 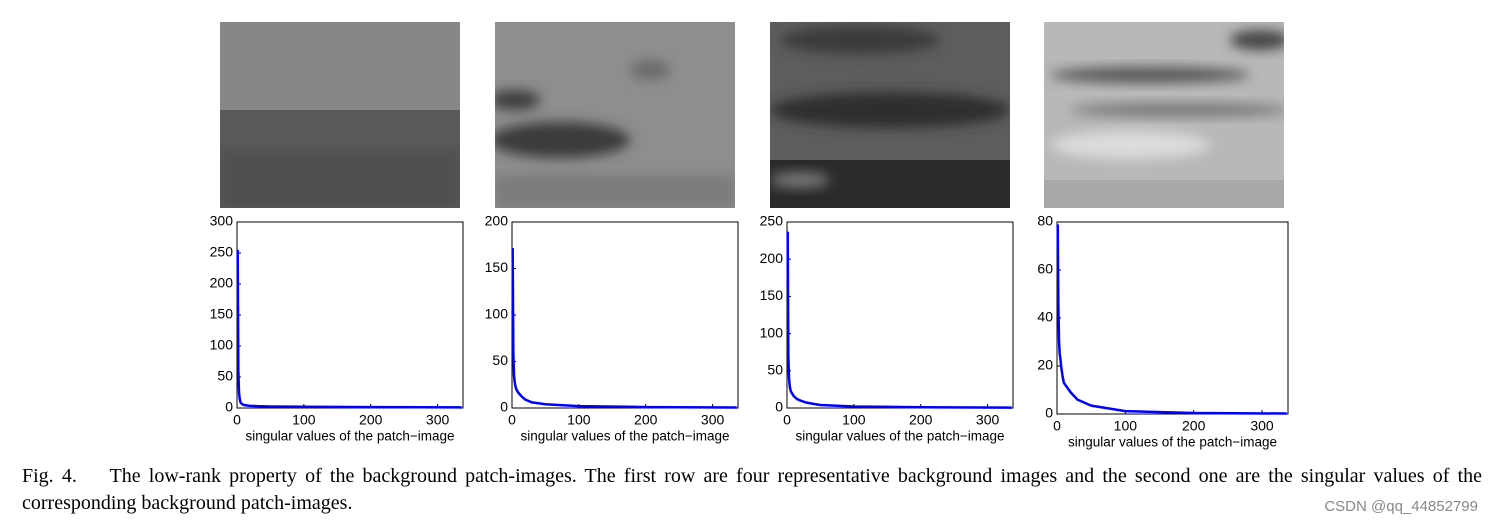 What do you see at coordinates (1045, 317) in the screenshot?
I see `y-tick-label: 40` at bounding box center [1045, 317].